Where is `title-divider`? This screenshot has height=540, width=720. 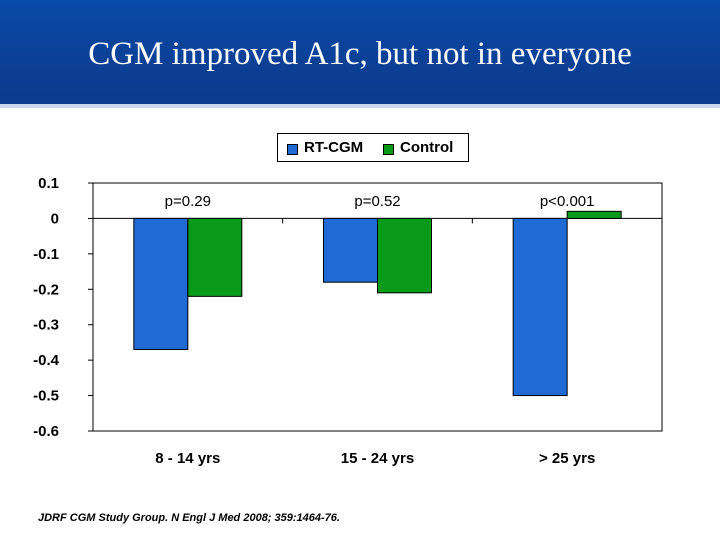 title-divider is located at coordinates (360, 106).